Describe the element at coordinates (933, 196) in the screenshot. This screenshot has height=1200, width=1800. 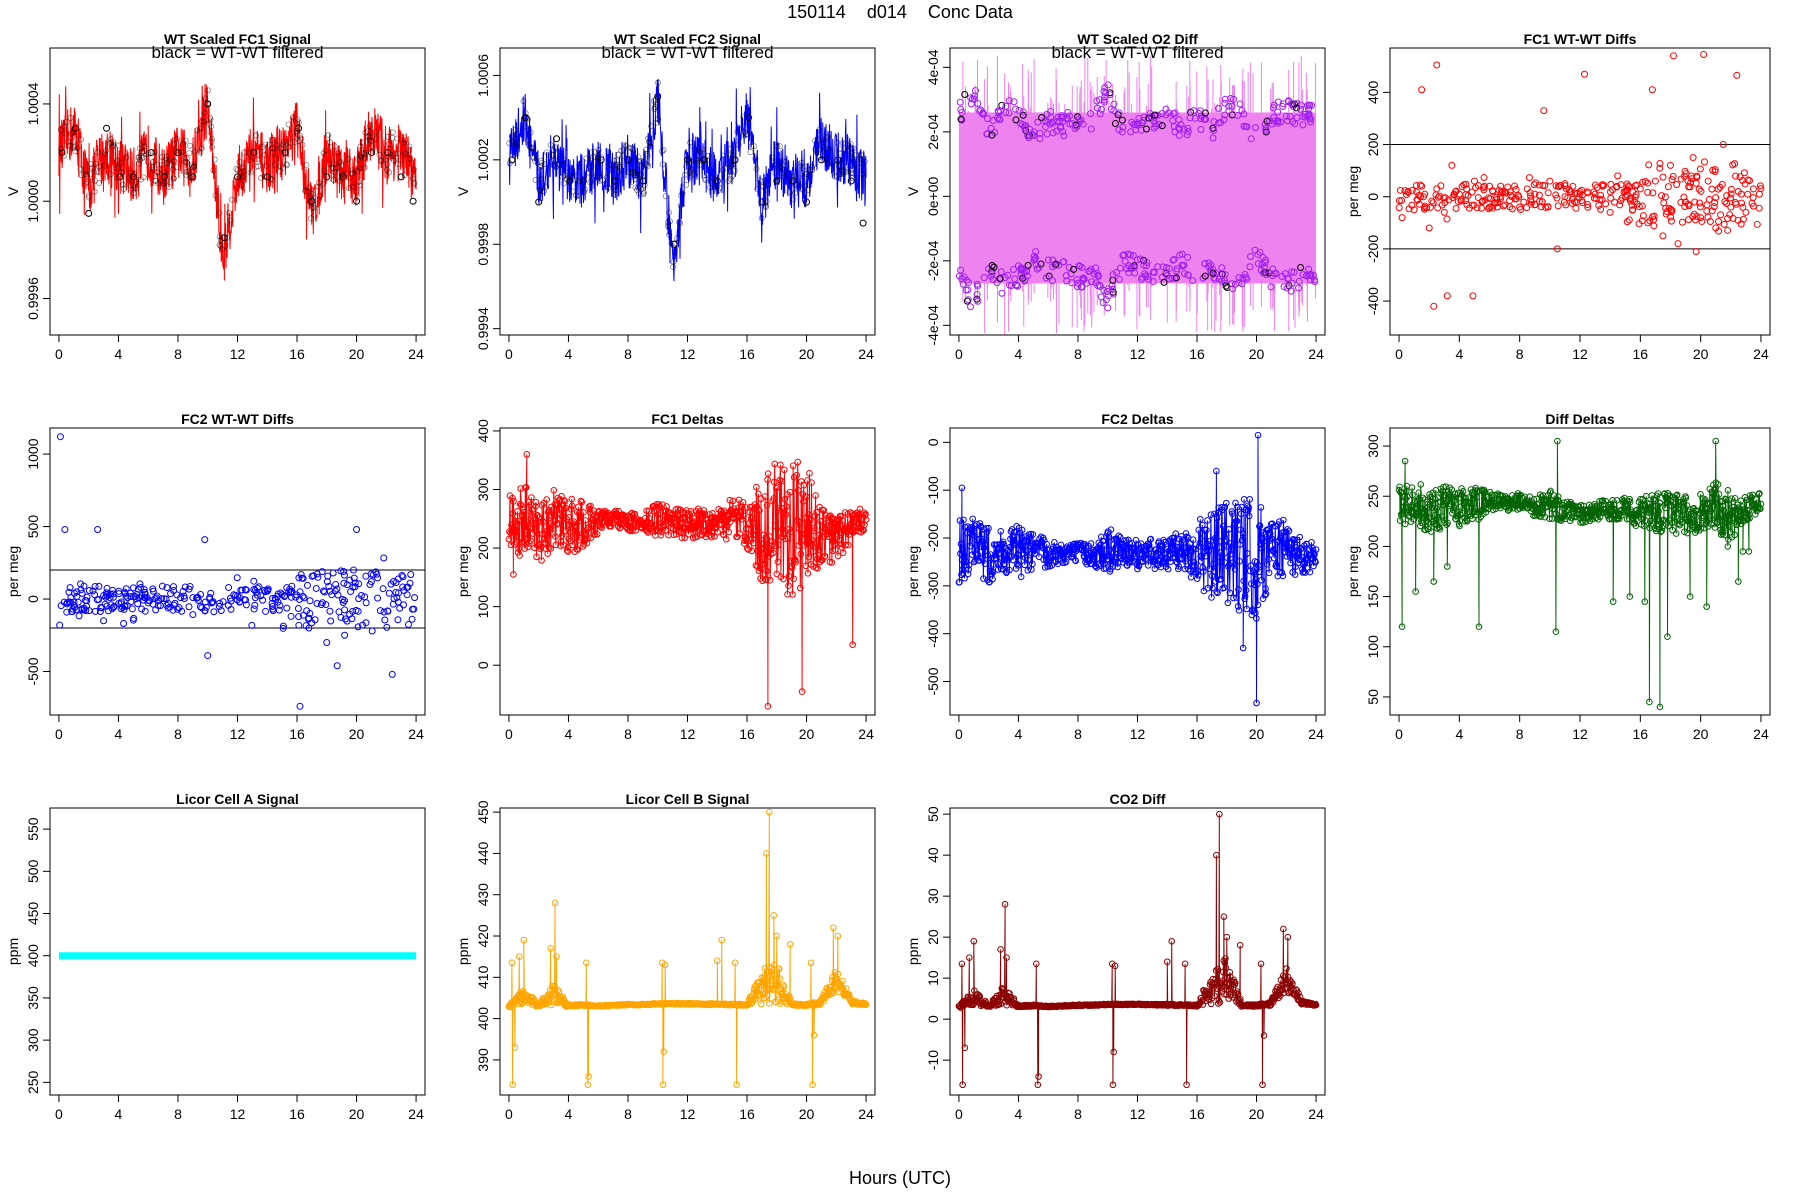
I see `y-tick-label: 0e+00` at that location.